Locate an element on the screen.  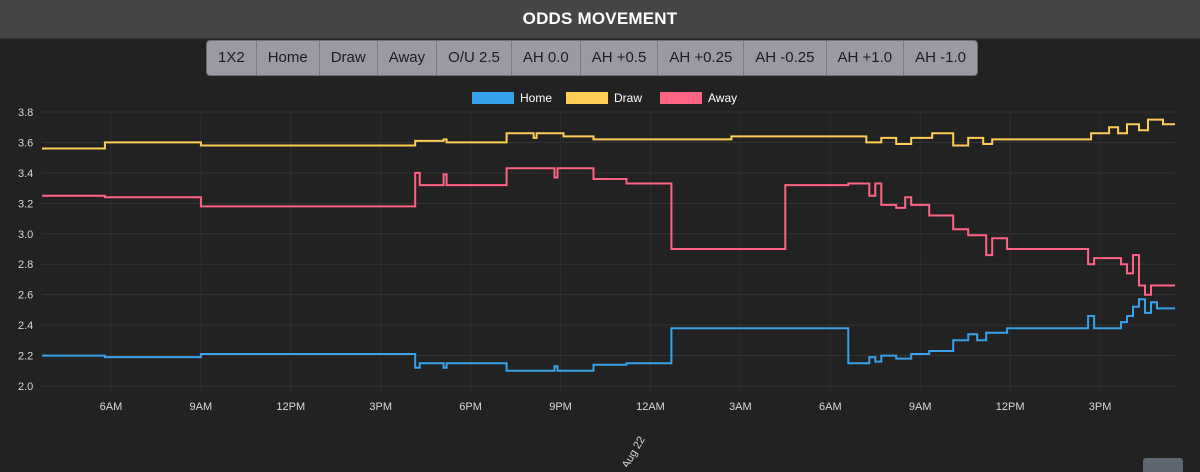
tab-ou-2-5: O/U 2.5 is located at coordinates (474, 58).